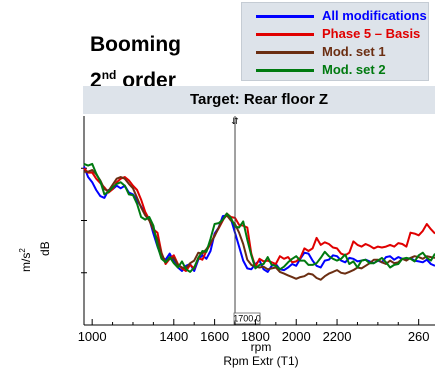 This screenshot has height=373, width=435. What do you see at coordinates (260, 361) in the screenshot?
I see `x-axis-label-rpm-extr: Rpm Extr (T1)` at bounding box center [260, 361].